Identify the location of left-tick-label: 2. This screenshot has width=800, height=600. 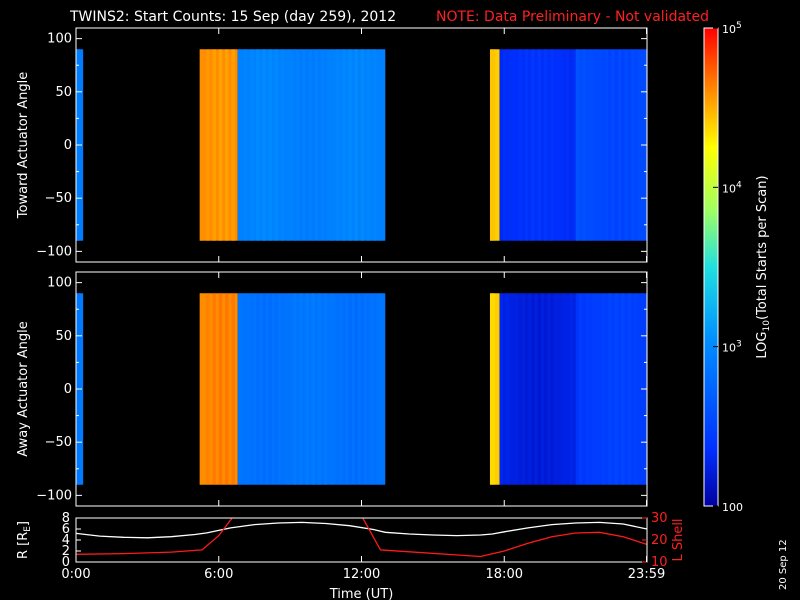
(66, 551).